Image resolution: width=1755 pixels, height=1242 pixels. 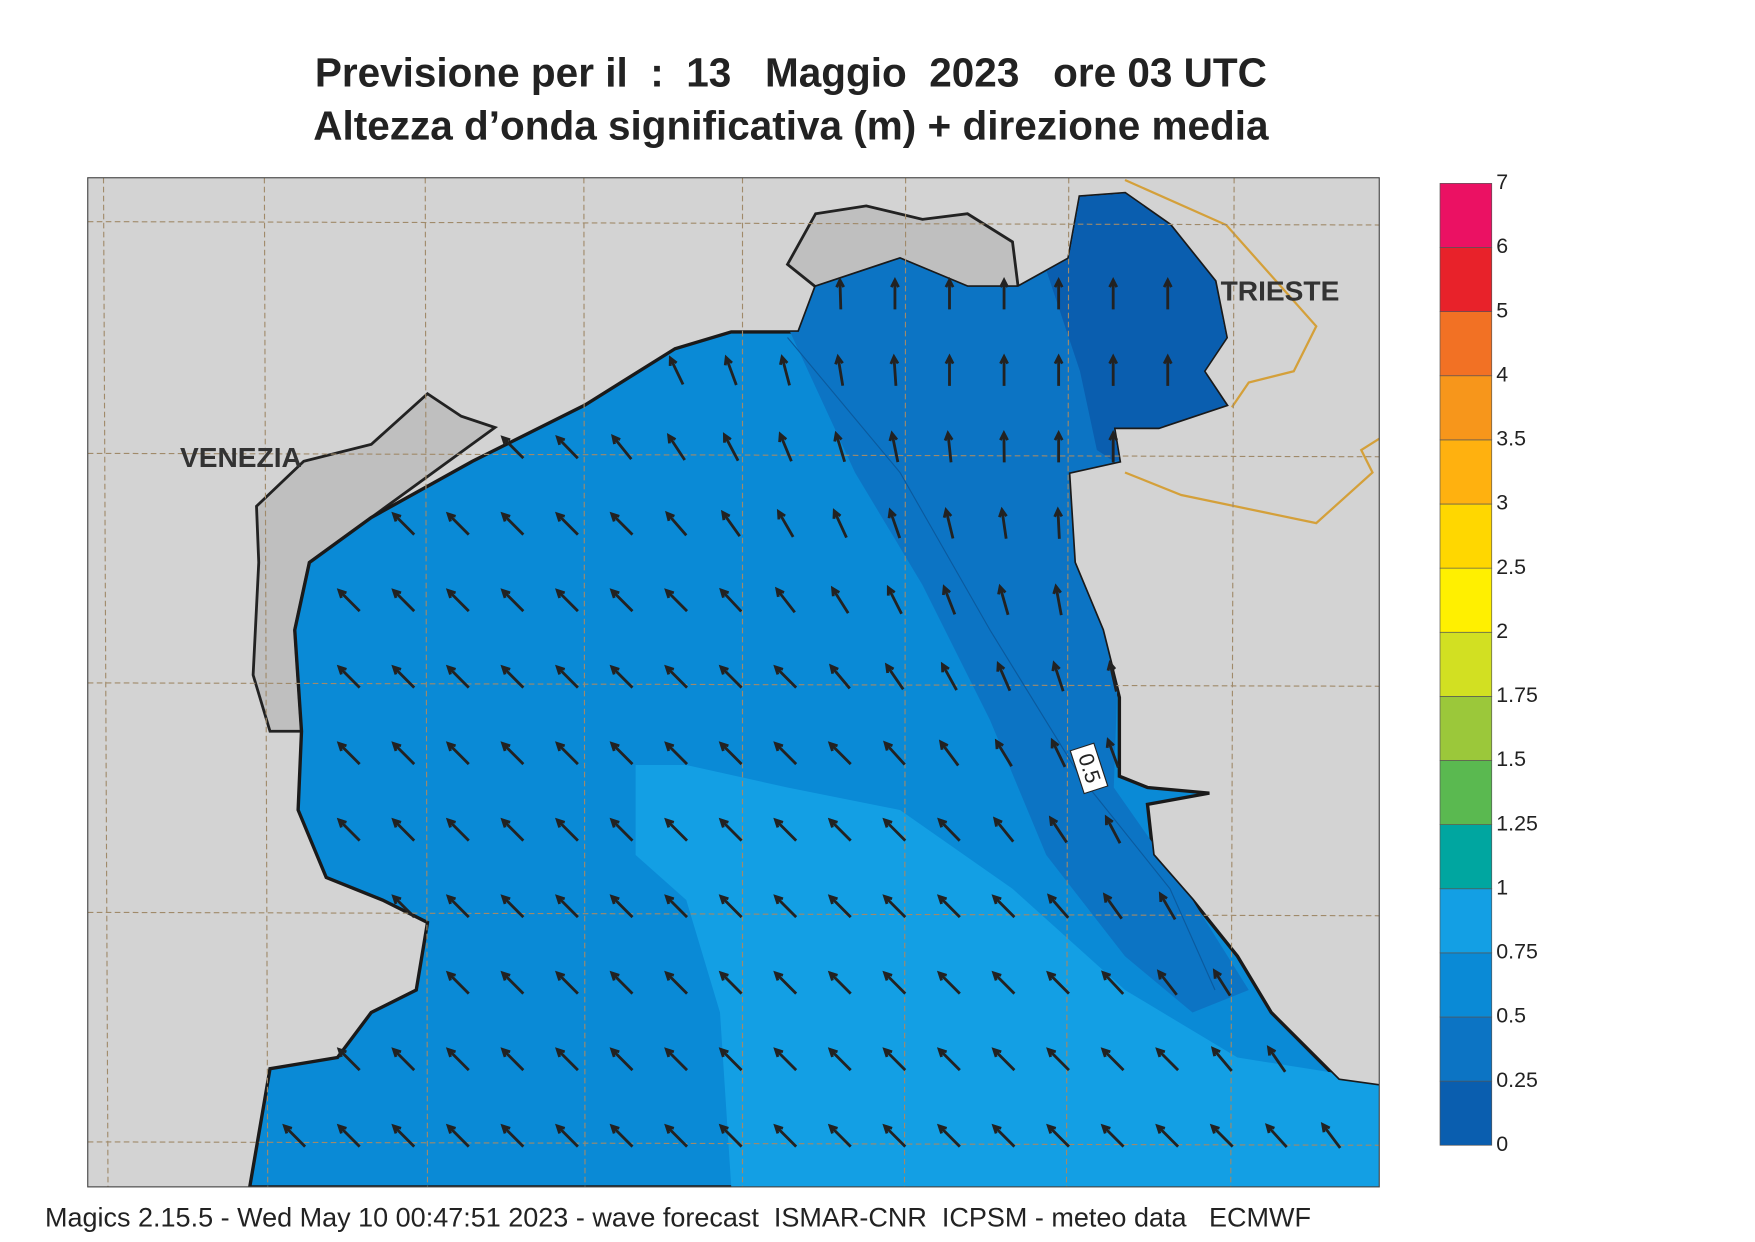 What do you see at coordinates (1502, 310) in the screenshot?
I see `colorbar-tick-label: 5` at bounding box center [1502, 310].